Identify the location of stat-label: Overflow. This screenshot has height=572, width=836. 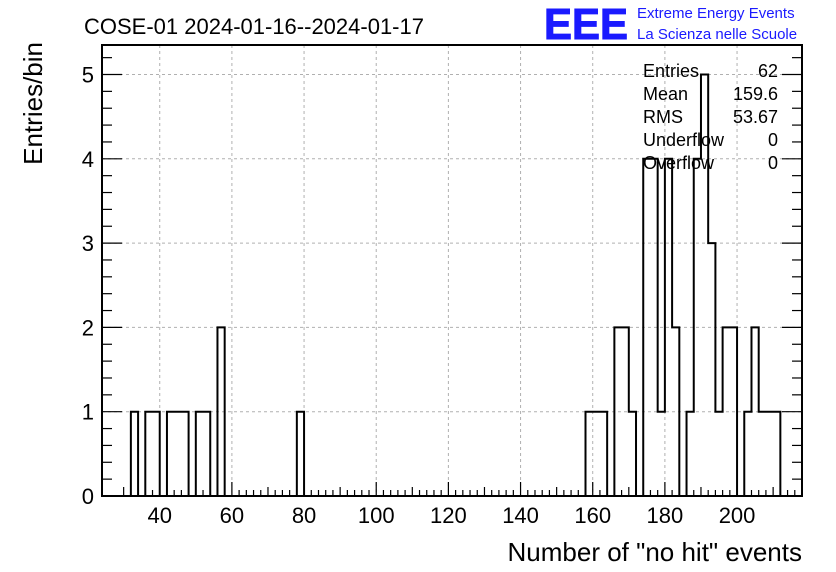
(679, 163).